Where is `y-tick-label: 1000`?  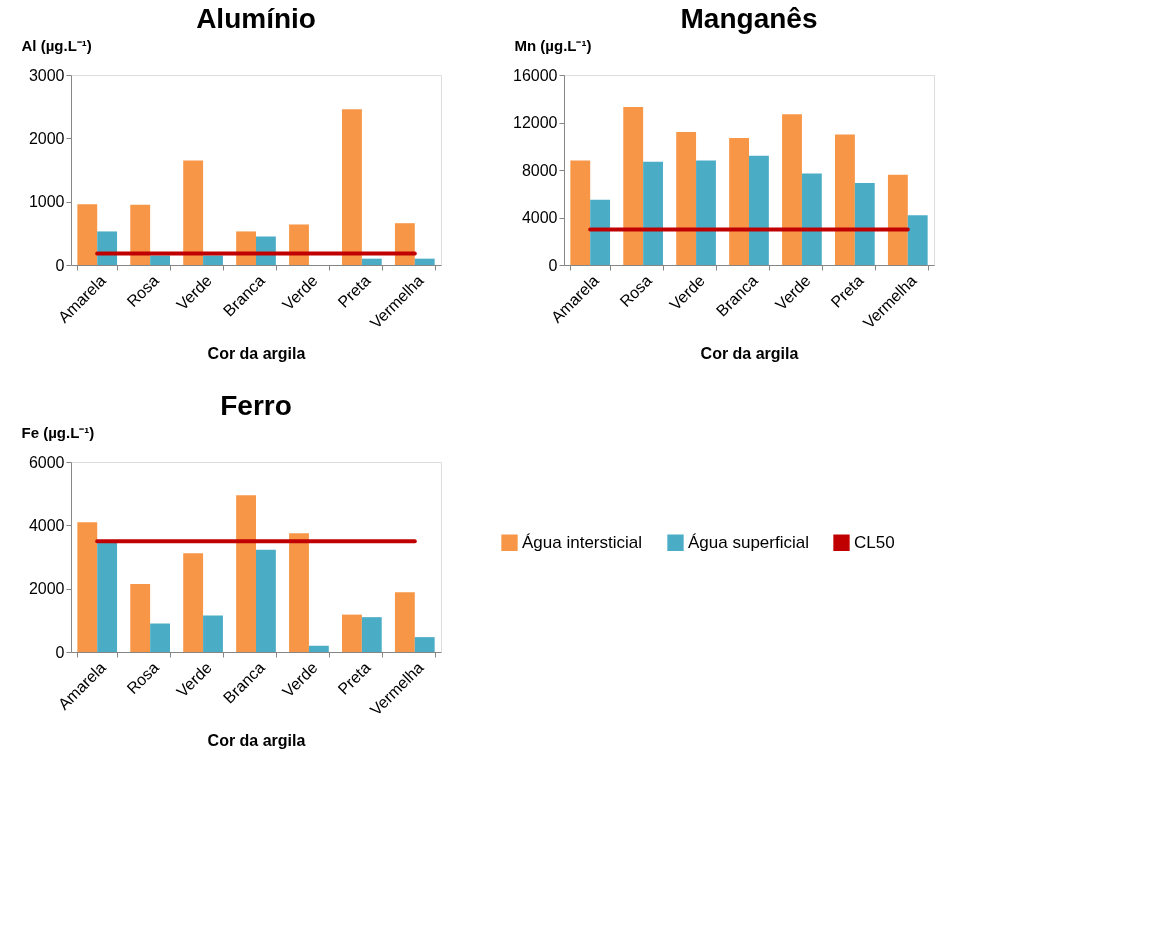 y-tick-label: 1000 is located at coordinates (46, 202).